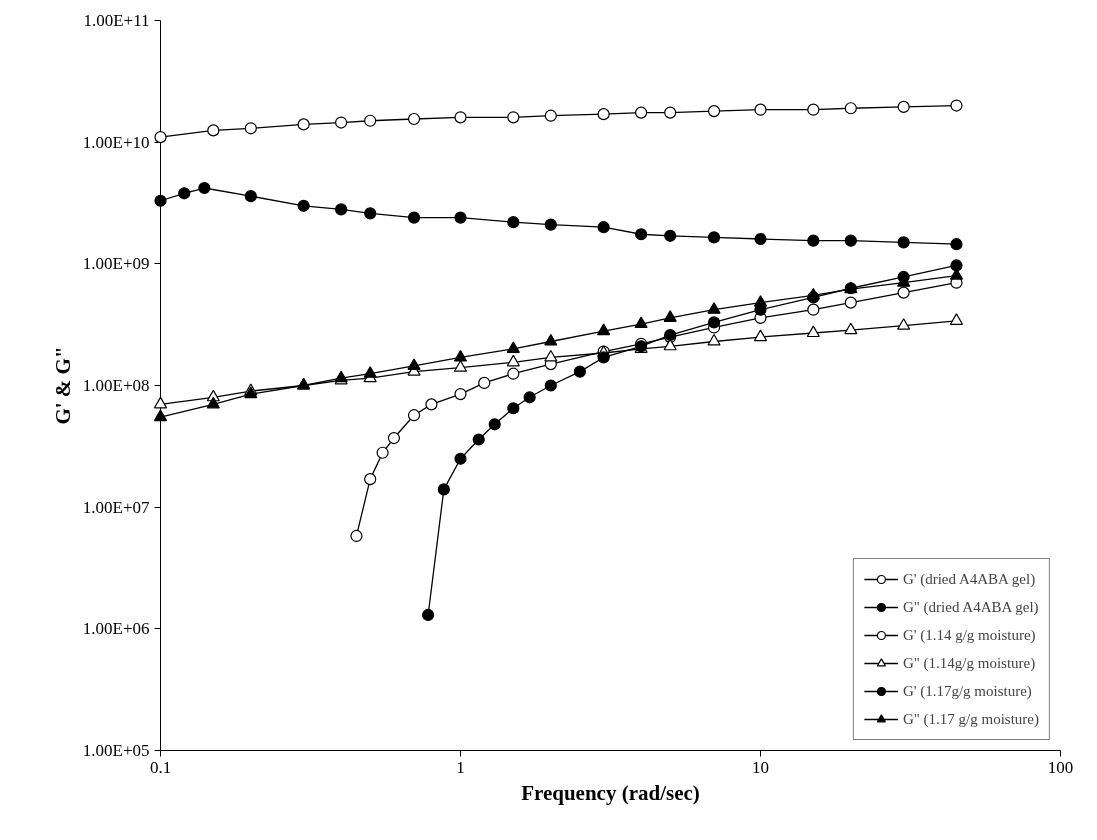 Image resolution: width=1097 pixels, height=840 pixels. I want to click on legend-label: G" (1.17 g/g moisture), so click(970, 719).